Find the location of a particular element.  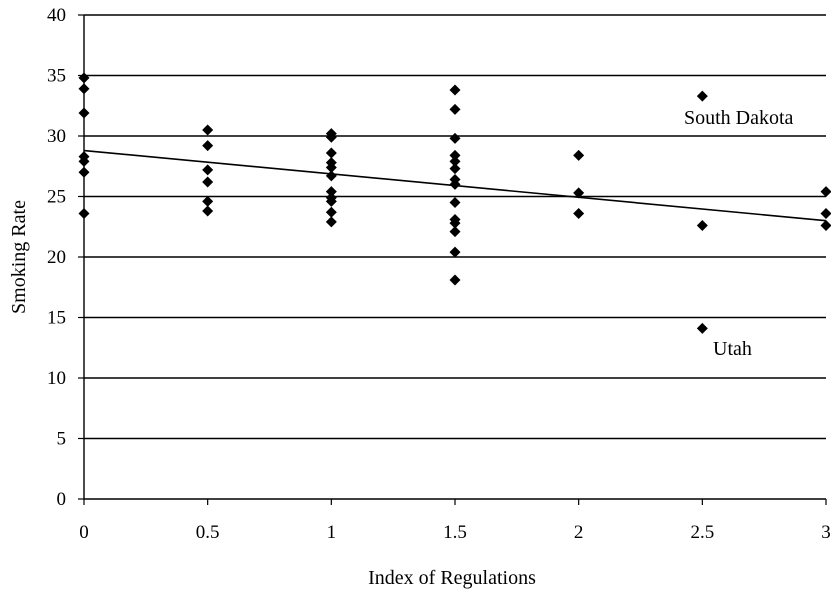

y-axis-title: Smoking Rate is located at coordinates (19, 257).